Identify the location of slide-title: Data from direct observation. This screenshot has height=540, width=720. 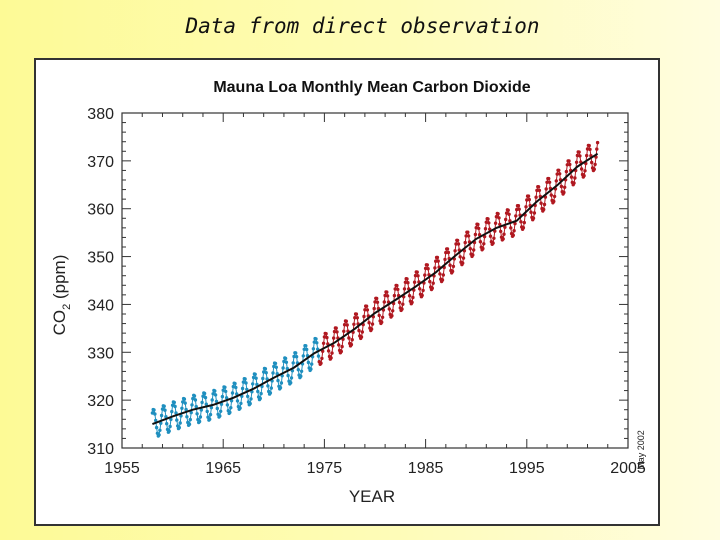
(362, 26).